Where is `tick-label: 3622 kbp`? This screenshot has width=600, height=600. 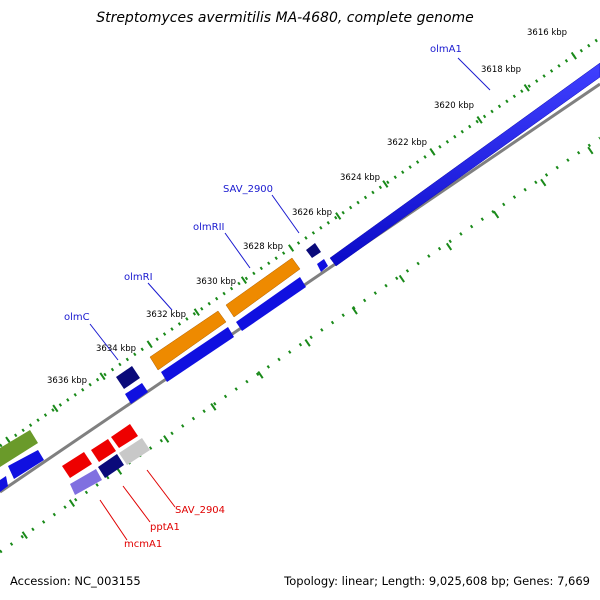
tick-label: 3622 kbp is located at coordinates (407, 143).